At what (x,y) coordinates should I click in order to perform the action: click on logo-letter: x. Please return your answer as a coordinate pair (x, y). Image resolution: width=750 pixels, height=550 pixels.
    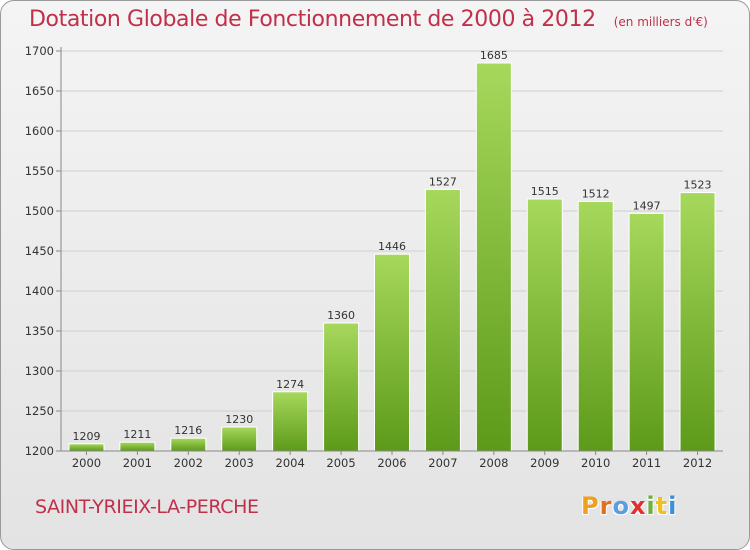
    Looking at the image, I should click on (638, 506).